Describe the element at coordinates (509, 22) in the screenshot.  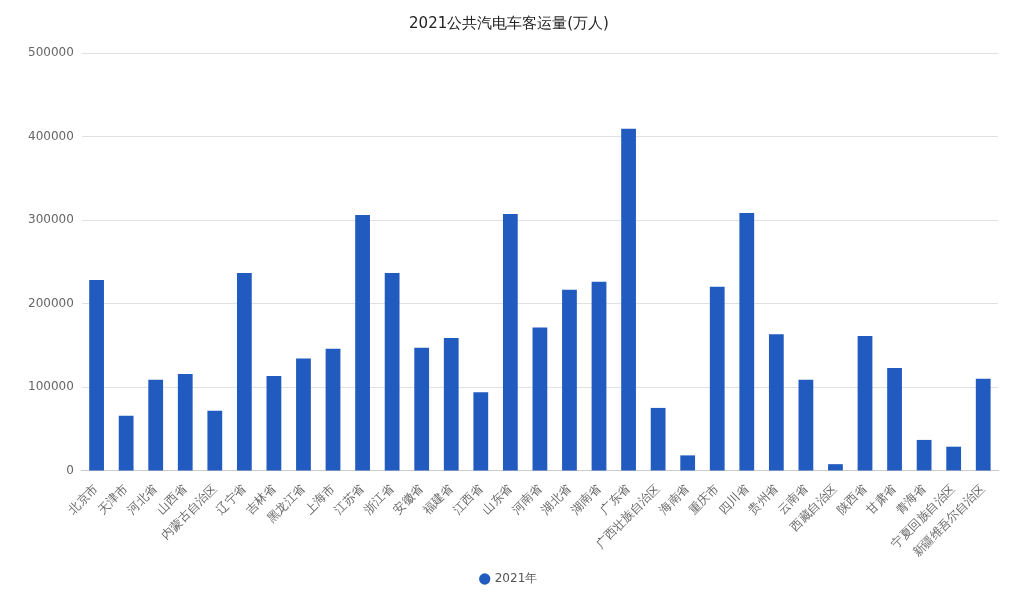
I see `chart-title: 2021公共汽电车客运量(万人)` at that location.